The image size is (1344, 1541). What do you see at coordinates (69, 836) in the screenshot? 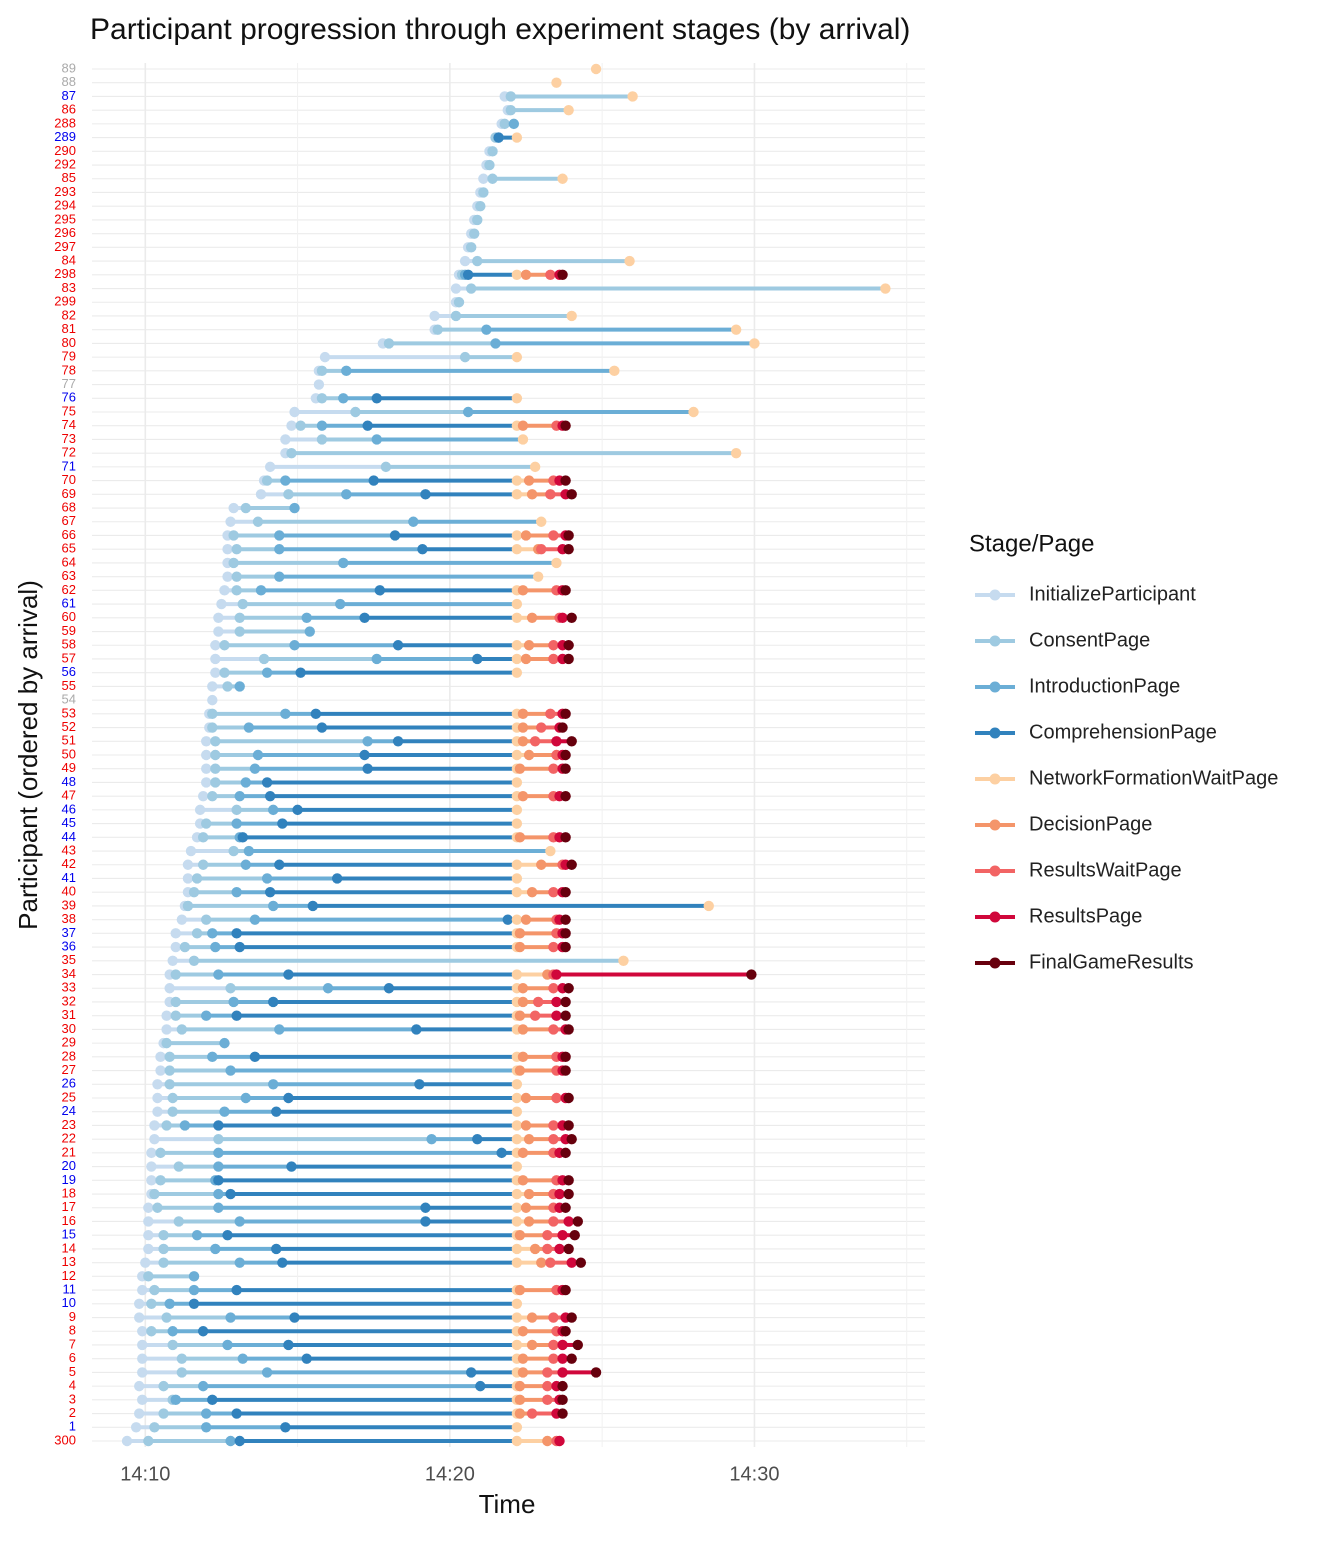
I see `y-tick-label: 44` at bounding box center [69, 836].